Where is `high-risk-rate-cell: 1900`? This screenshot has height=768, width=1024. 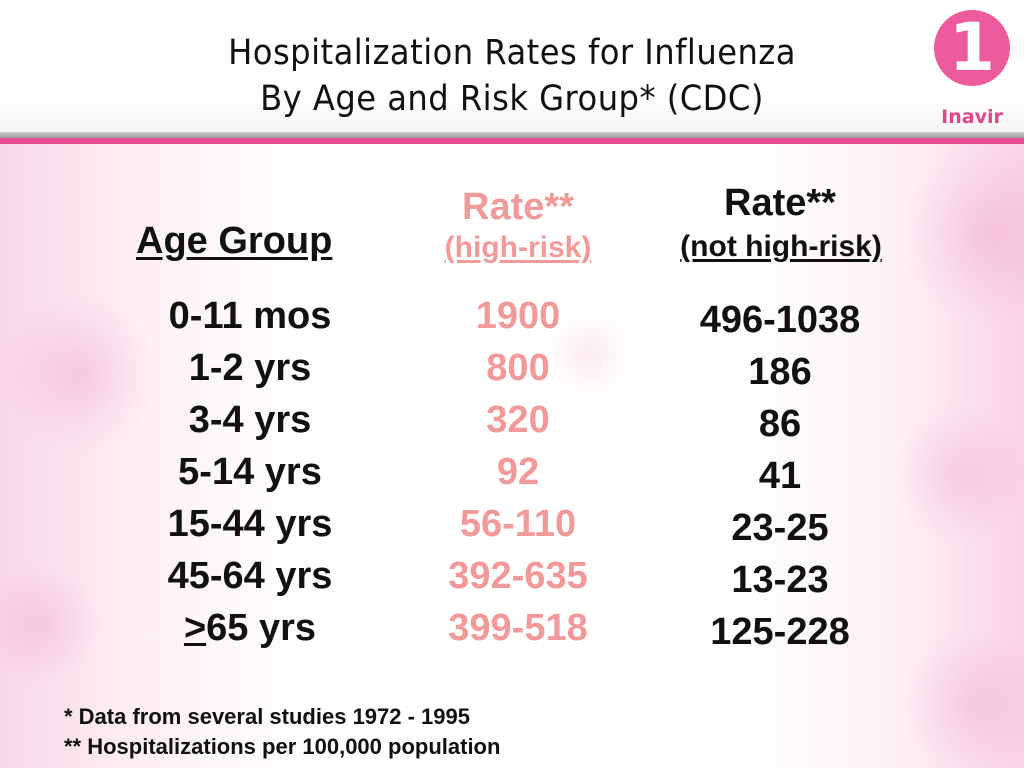
high-risk-rate-cell: 1900 is located at coordinates (518, 316).